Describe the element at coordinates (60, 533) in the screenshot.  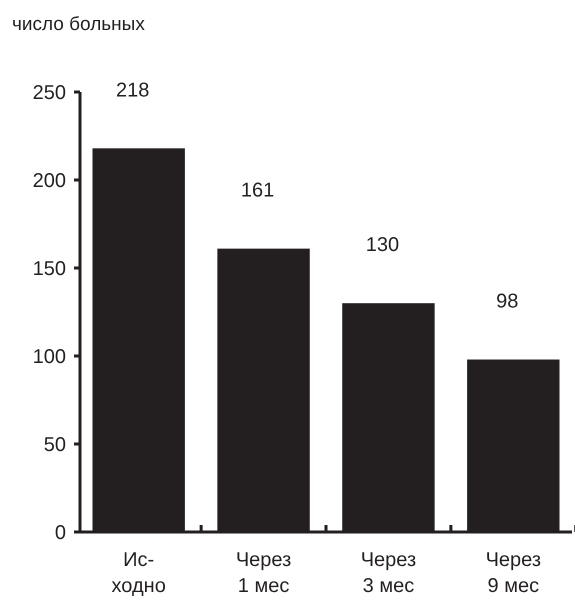
I see `y-tick-label: 0` at that location.